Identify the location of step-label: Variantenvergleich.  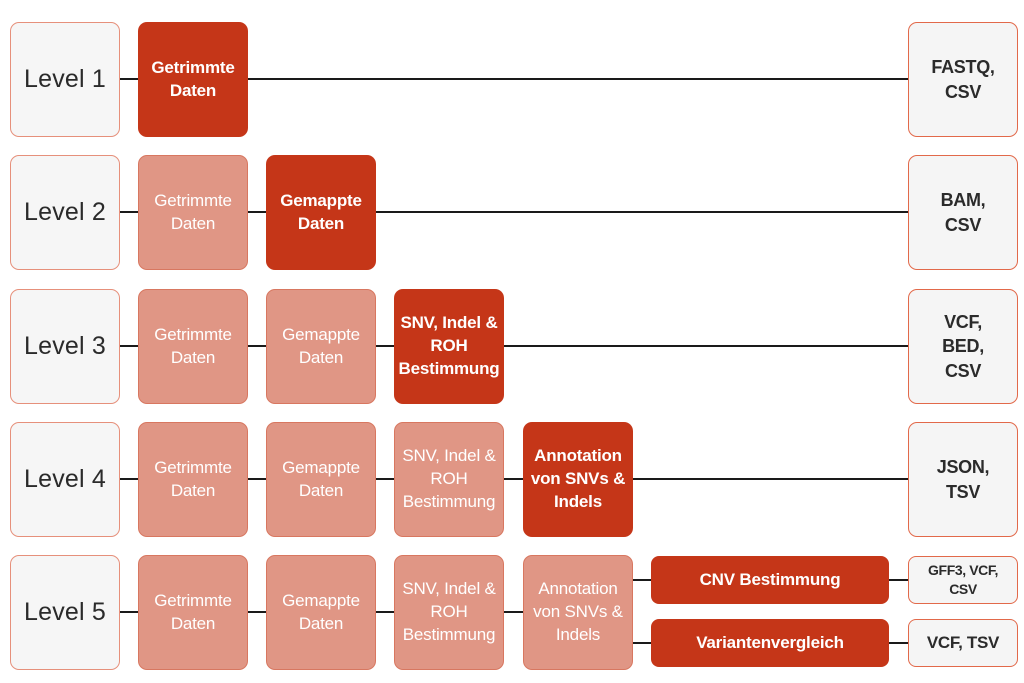
(770, 642).